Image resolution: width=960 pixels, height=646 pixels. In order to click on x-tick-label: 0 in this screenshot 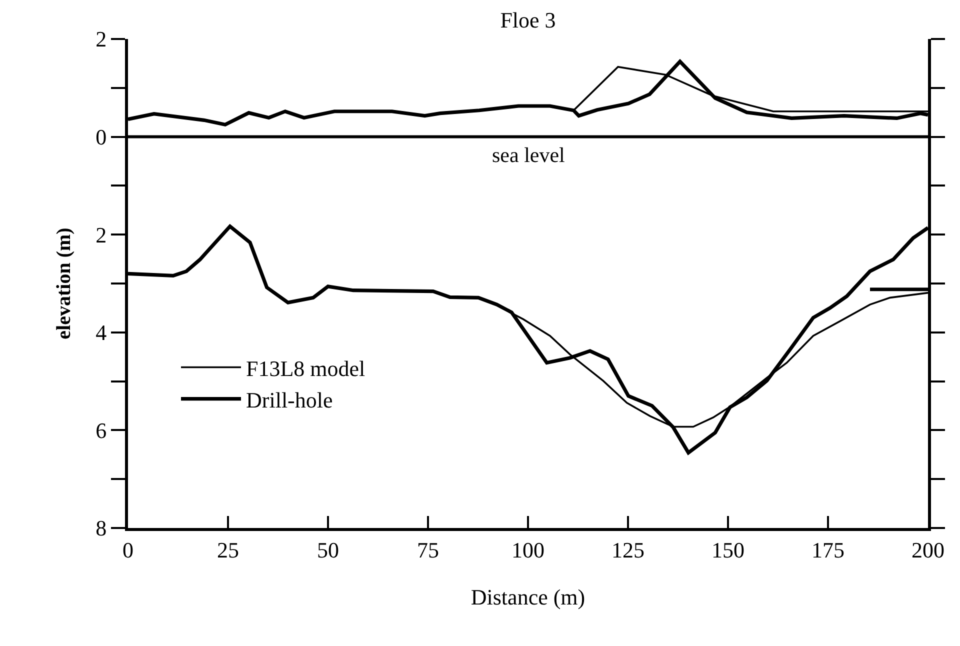, I will do `click(128, 549)`.